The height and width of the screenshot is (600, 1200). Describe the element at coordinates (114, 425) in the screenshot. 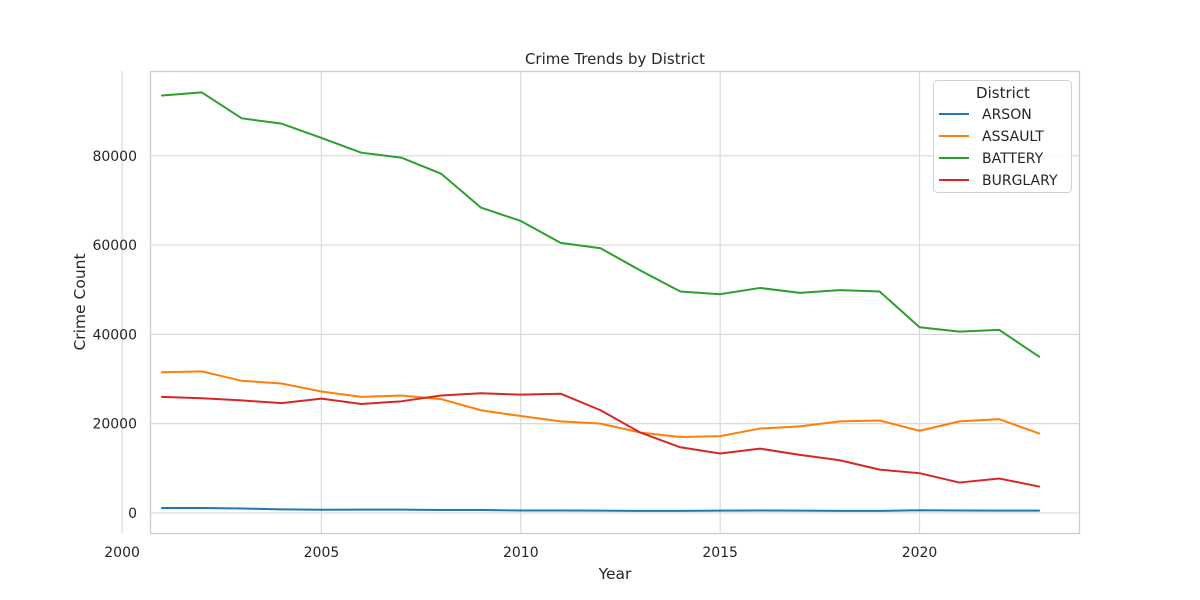

I see `y-tick-label: 20000` at that location.